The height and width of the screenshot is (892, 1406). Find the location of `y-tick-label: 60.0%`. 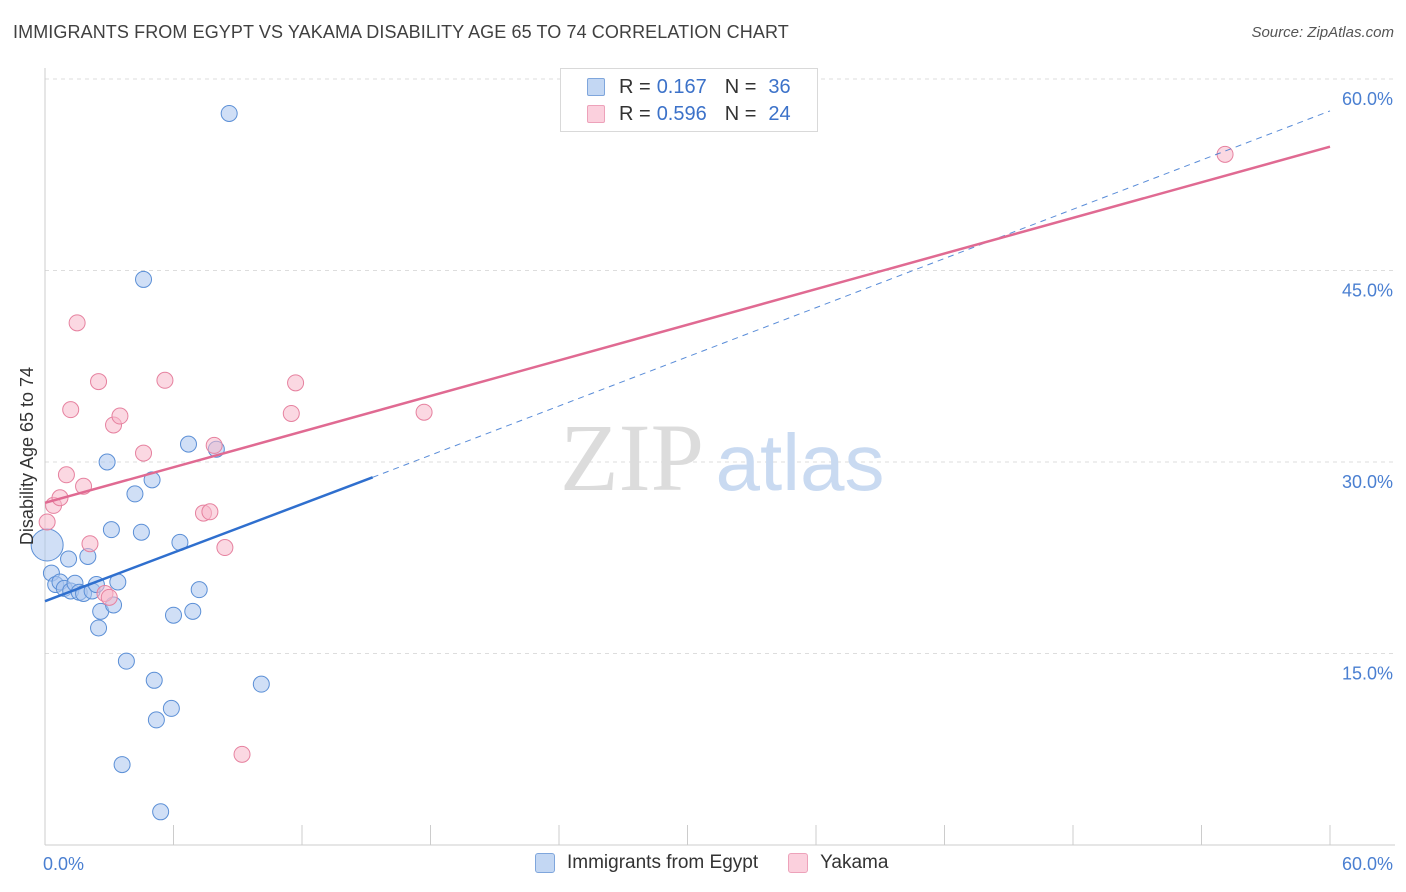

y-tick-label: 60.0% is located at coordinates (1367, 99).